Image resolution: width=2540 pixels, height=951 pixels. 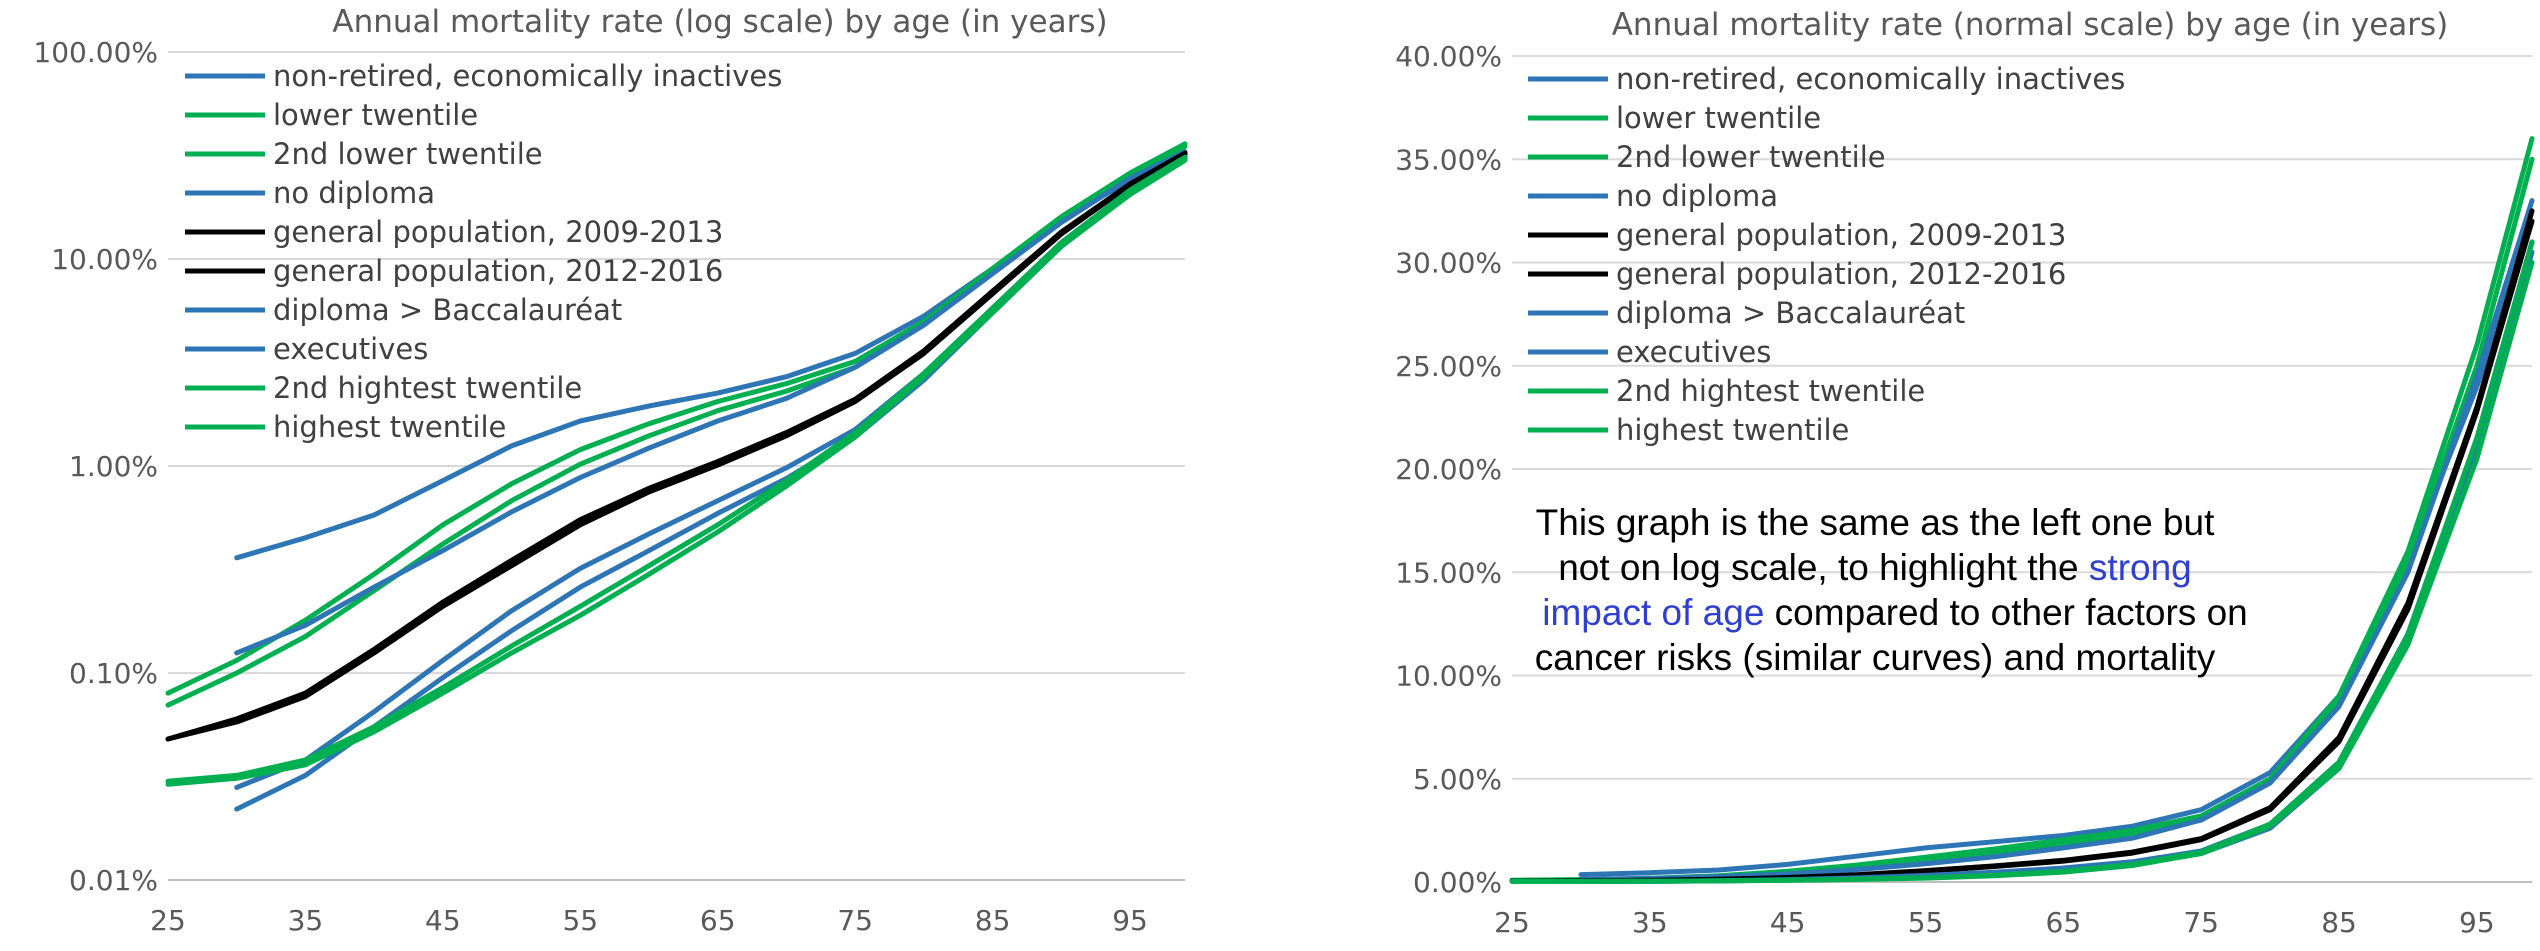 What do you see at coordinates (1790, 313) in the screenshot?
I see `linear-legend-label: diploma > Baccalauréat` at bounding box center [1790, 313].